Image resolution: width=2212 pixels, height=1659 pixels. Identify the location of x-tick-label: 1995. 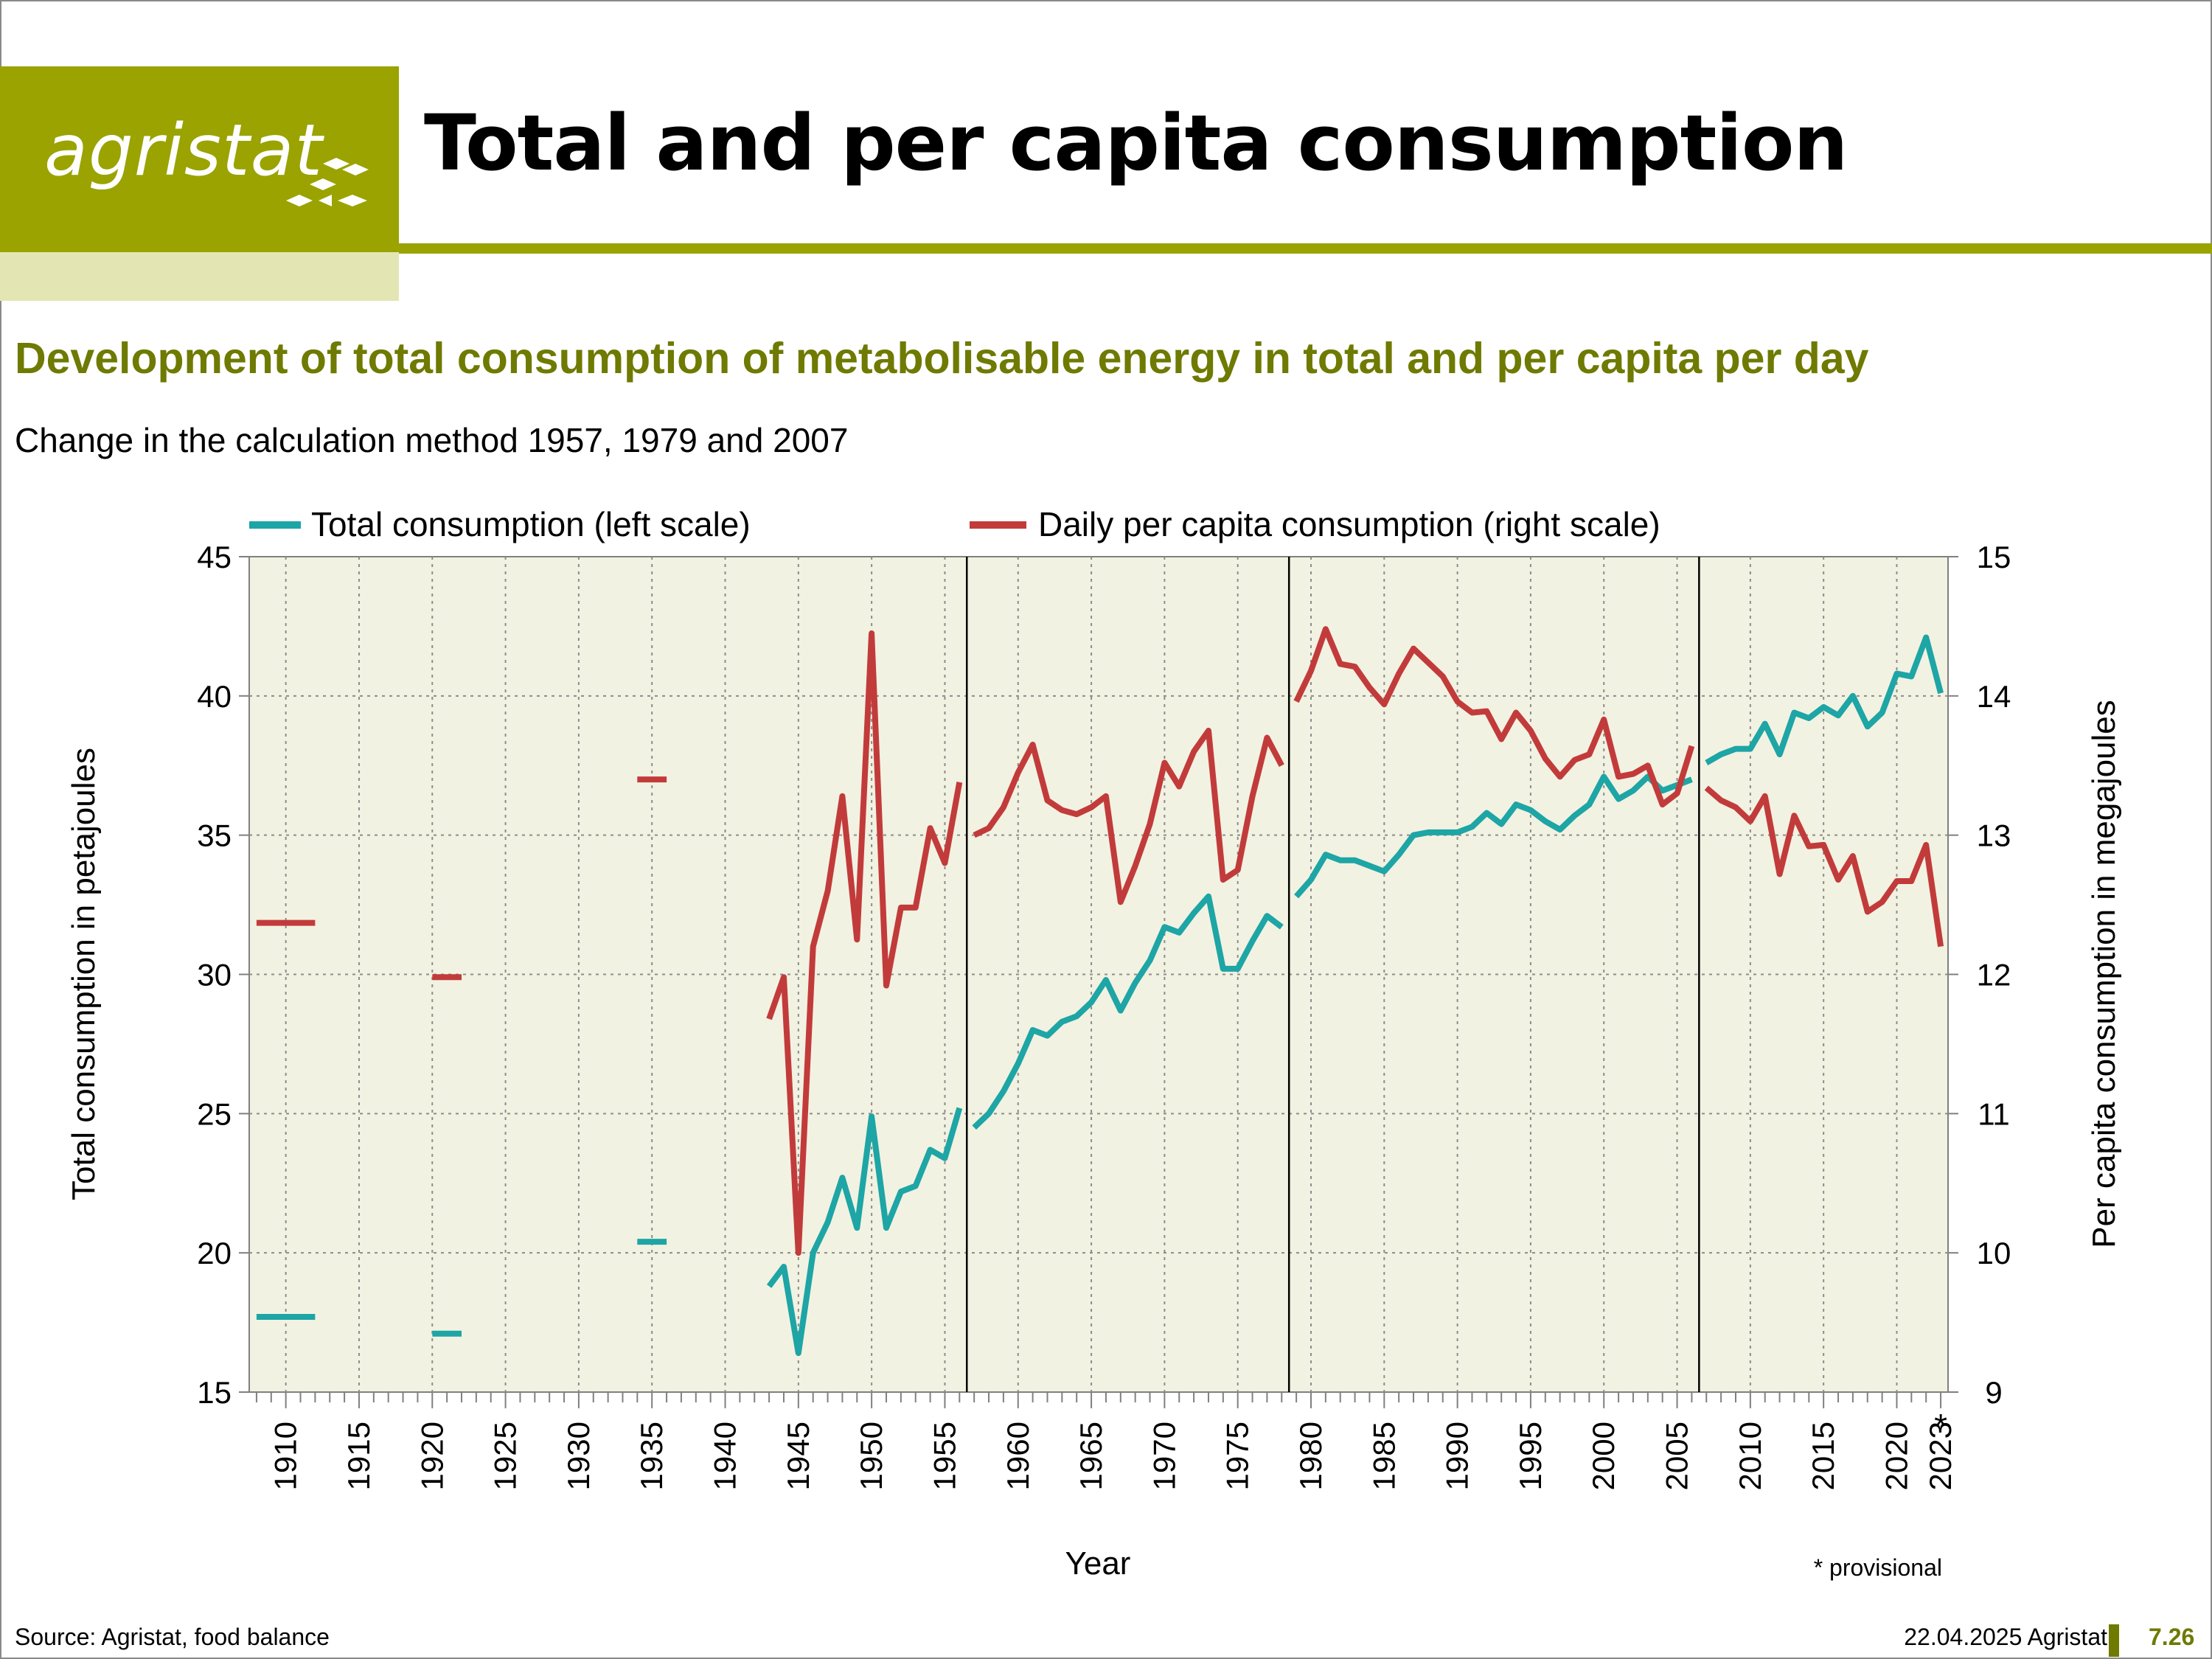
(1530, 1456).